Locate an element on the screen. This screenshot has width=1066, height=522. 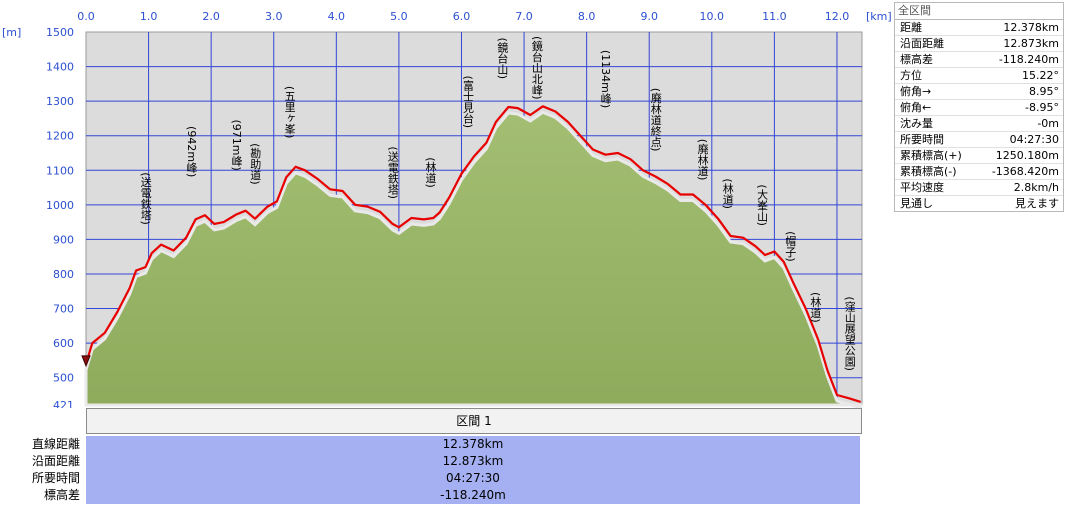
y-tick-label: 700 is located at coordinates (63, 309).